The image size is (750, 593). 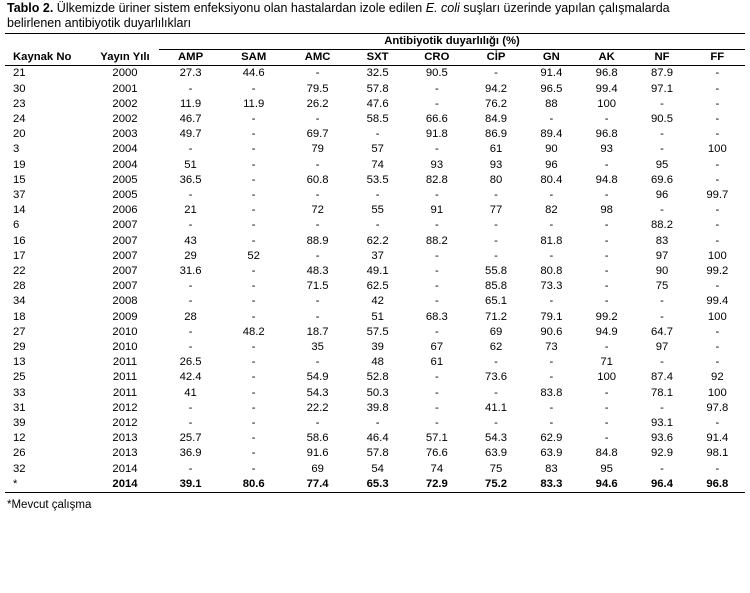 I want to click on table-cell: 26.5, so click(x=190, y=362).